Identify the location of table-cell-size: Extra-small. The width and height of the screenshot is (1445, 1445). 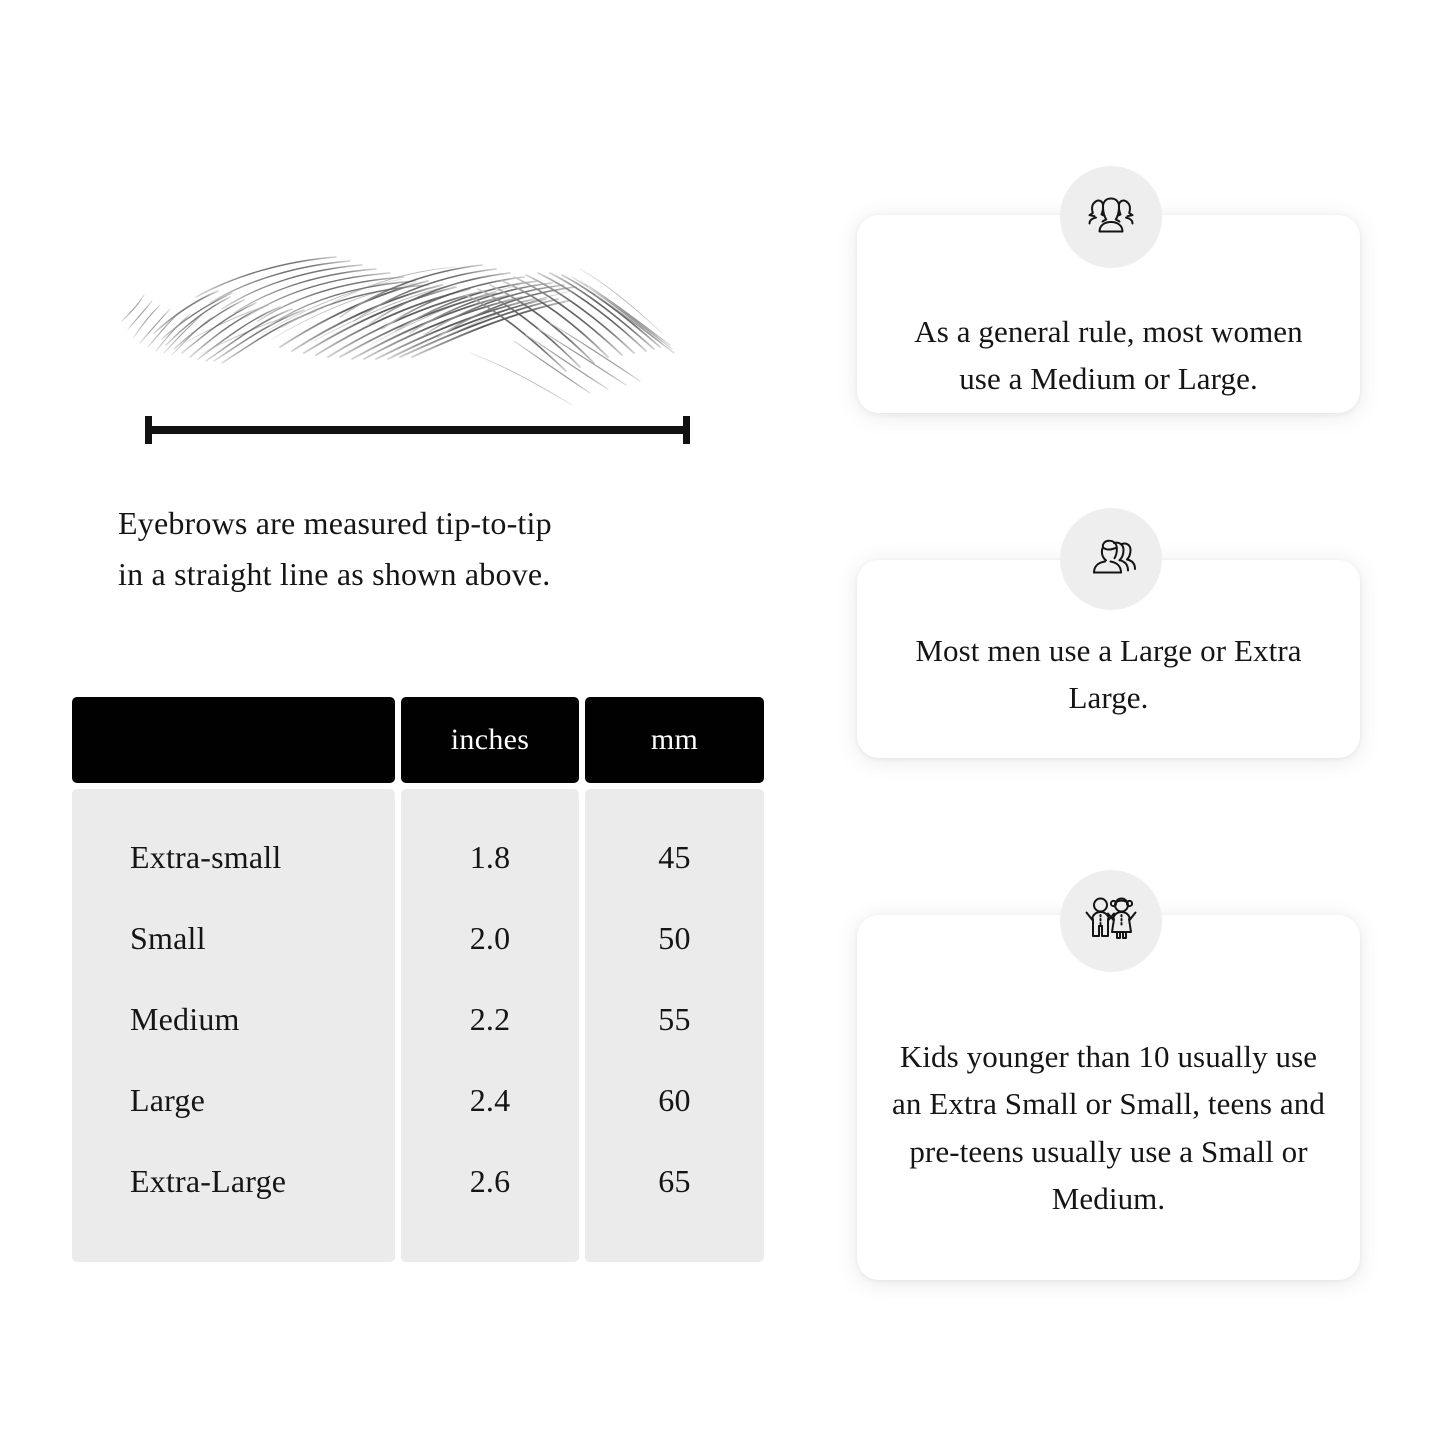
(206, 857).